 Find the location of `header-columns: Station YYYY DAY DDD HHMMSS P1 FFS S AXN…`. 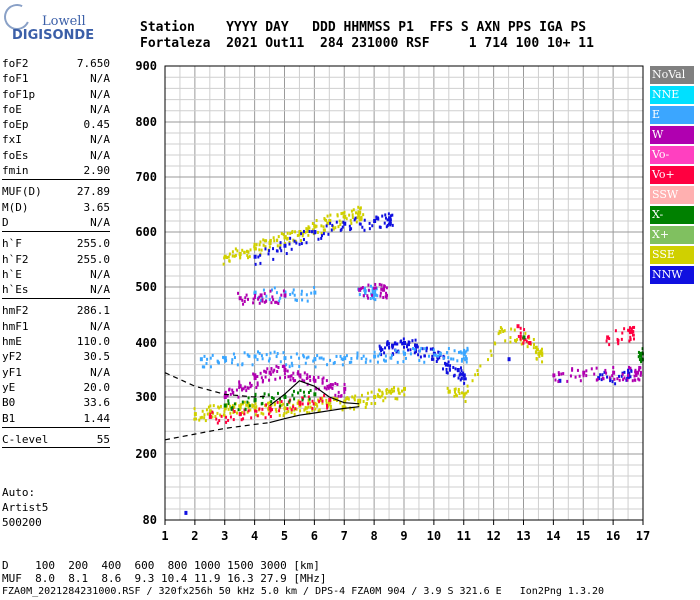

header-columns: Station YYYY DAY DDD HHMMSS P1 FFS S AXN… is located at coordinates (363, 27).